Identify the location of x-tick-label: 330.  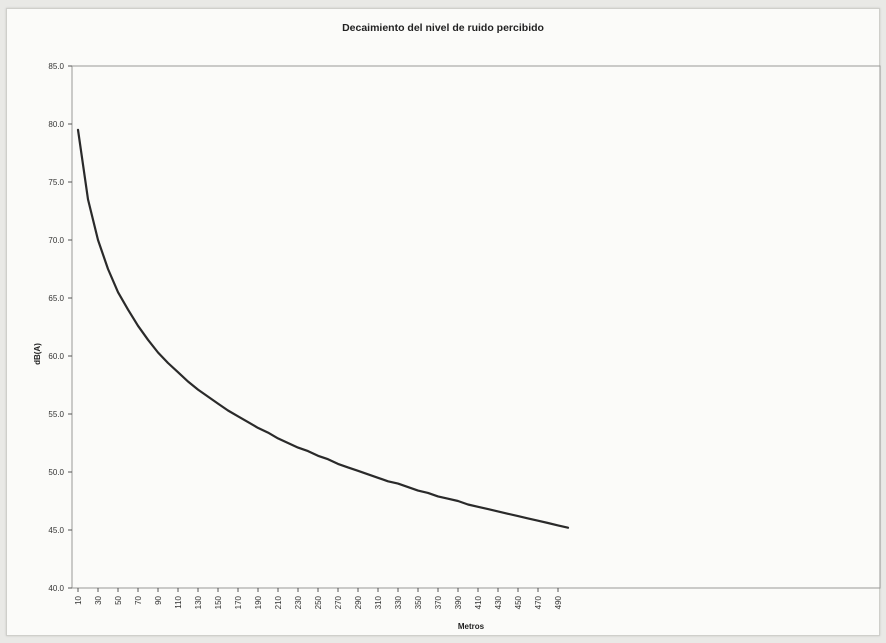
(398, 602).